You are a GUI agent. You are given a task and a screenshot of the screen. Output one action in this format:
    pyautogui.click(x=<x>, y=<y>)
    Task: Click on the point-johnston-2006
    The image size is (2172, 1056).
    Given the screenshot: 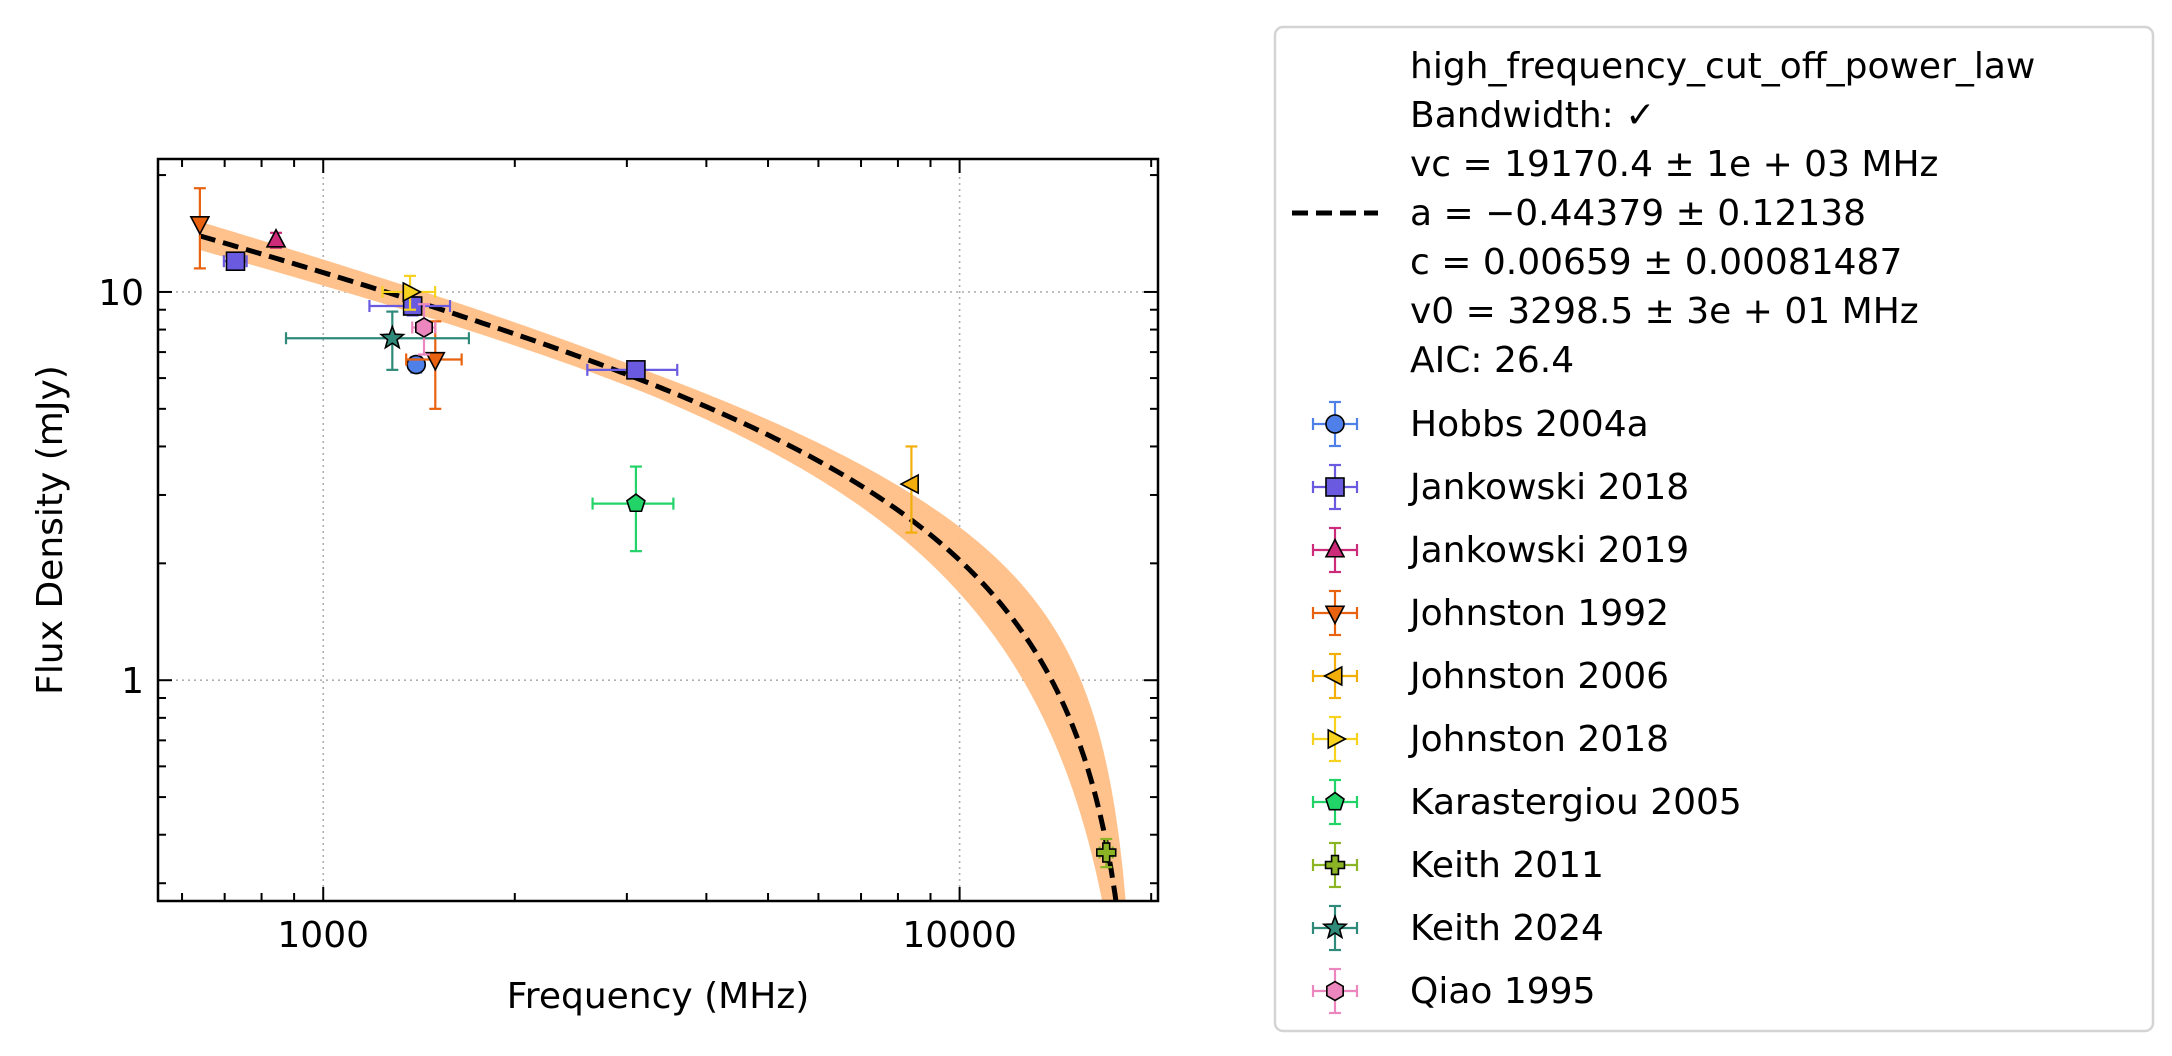 What is the action you would take?
    pyautogui.click(x=909, y=484)
    